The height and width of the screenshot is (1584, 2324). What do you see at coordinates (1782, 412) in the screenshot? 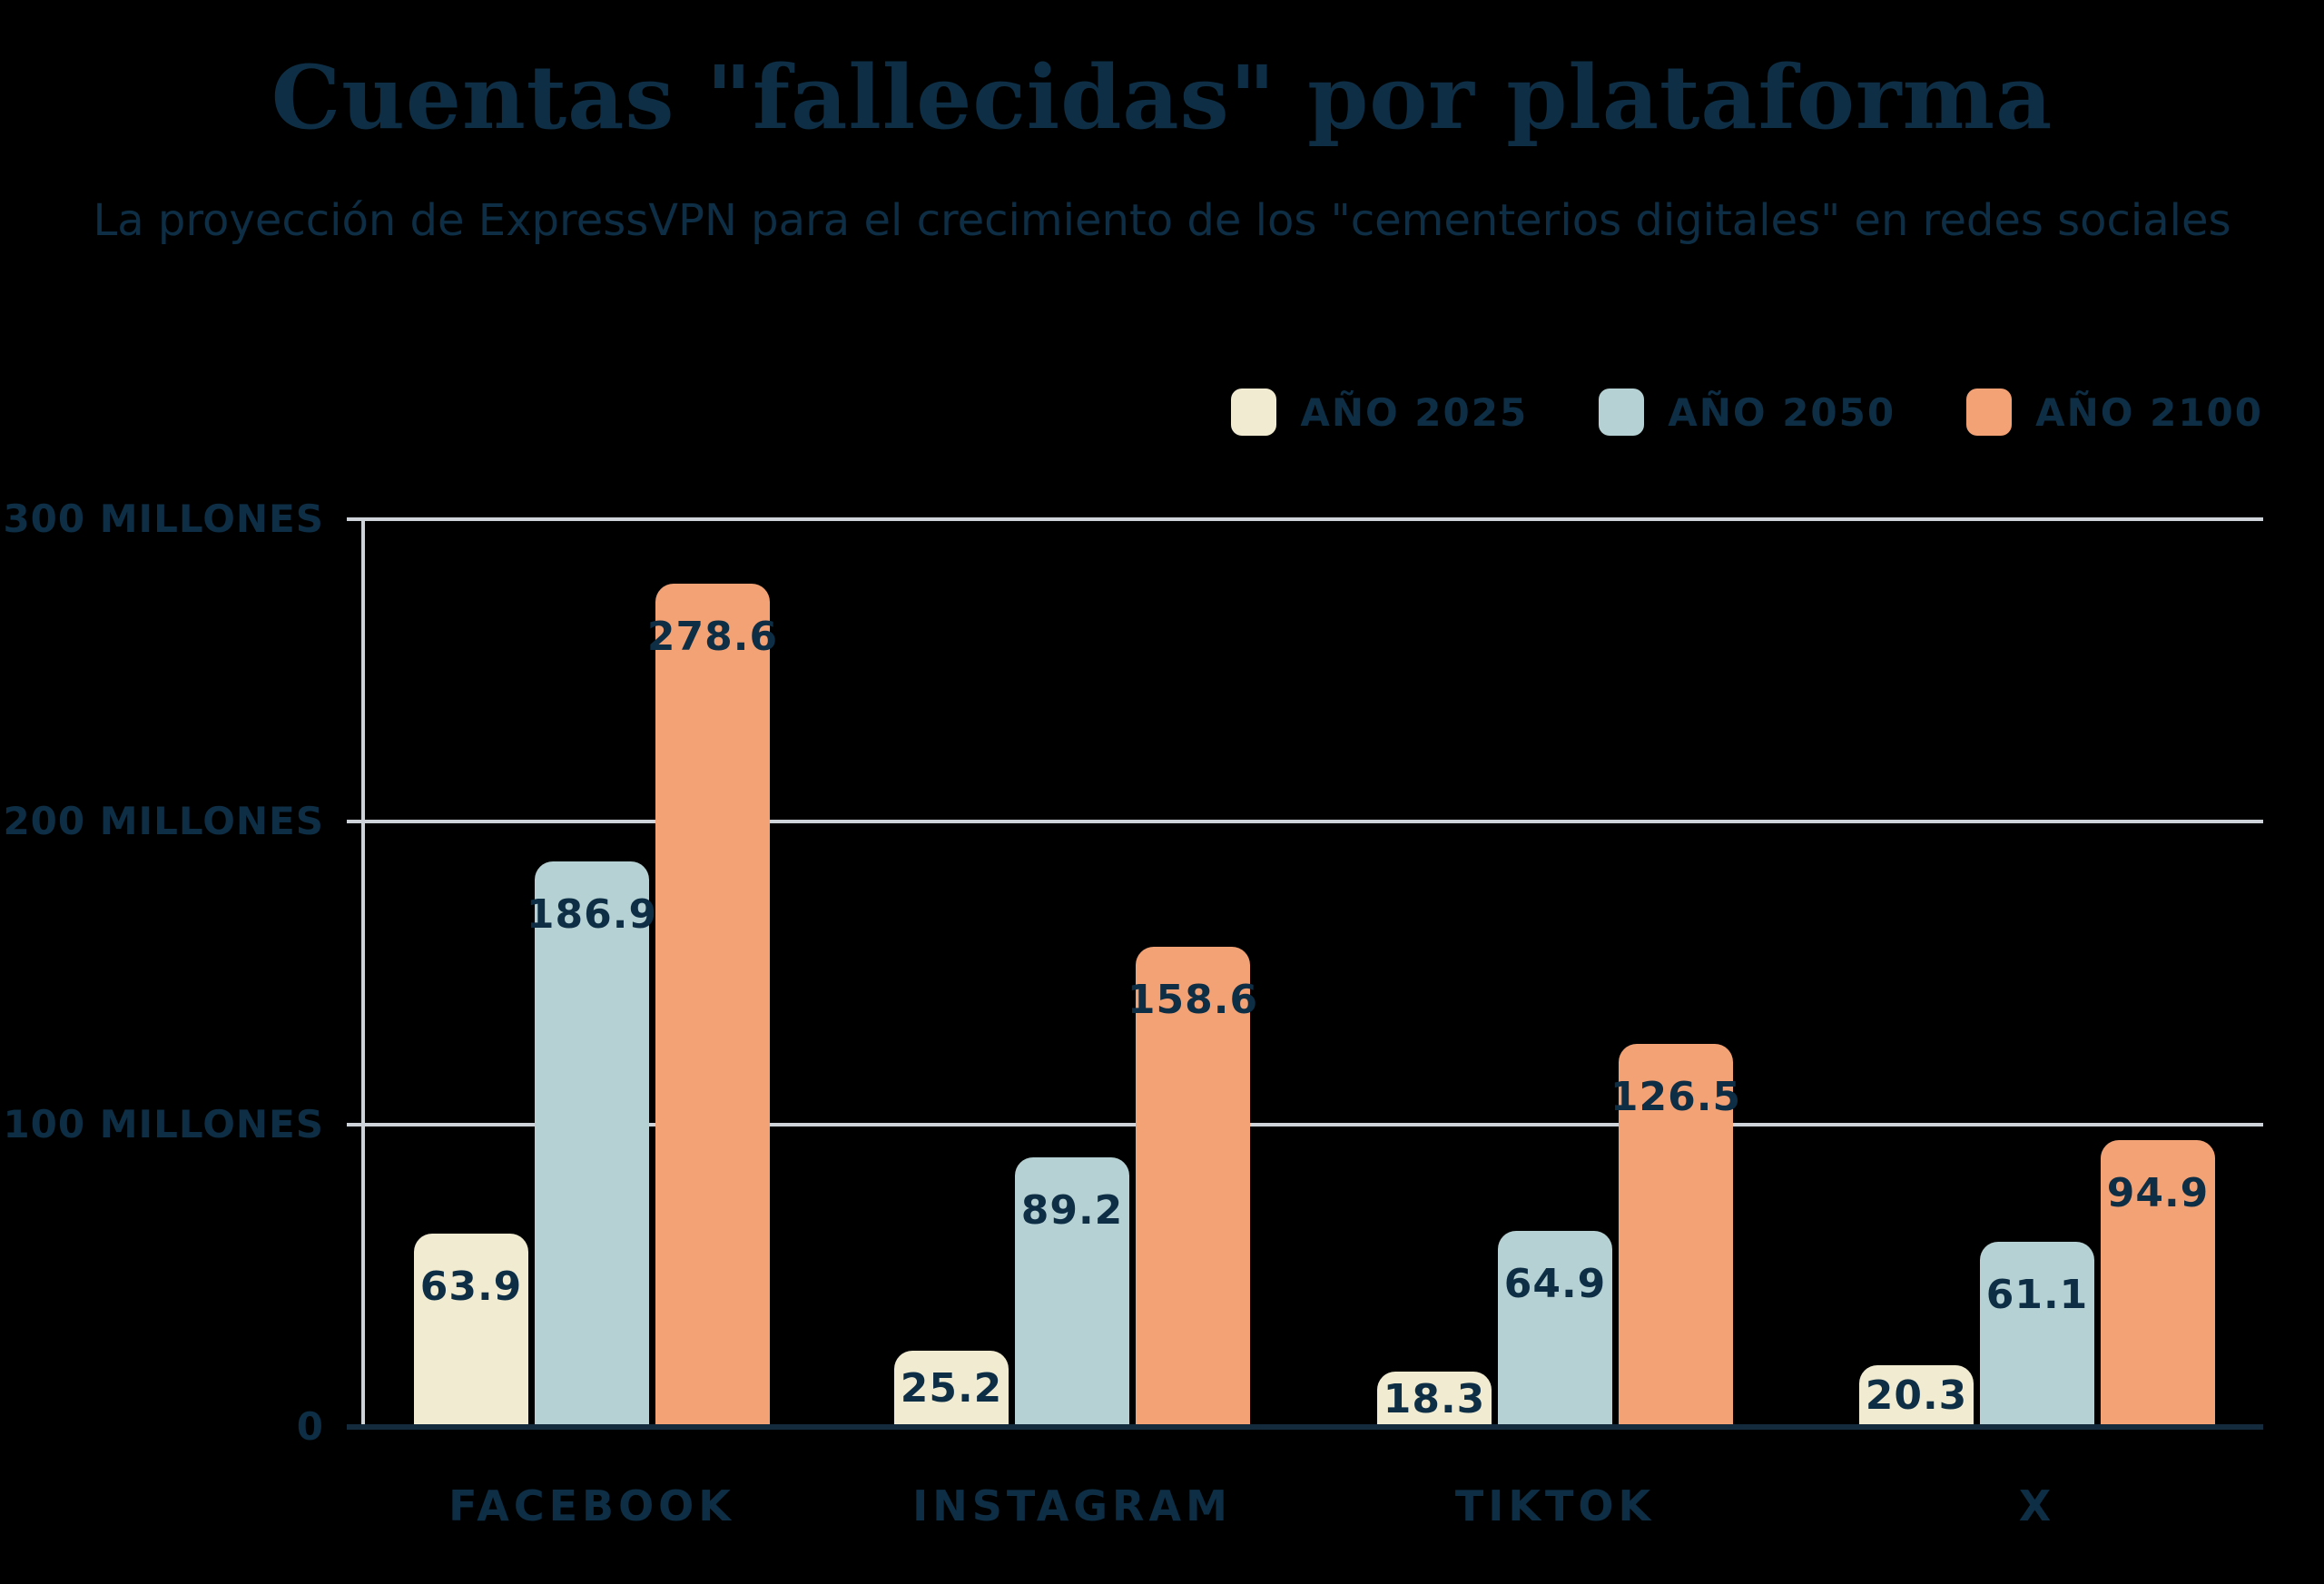
I see `legend-label: AÑO 2050` at bounding box center [1782, 412].